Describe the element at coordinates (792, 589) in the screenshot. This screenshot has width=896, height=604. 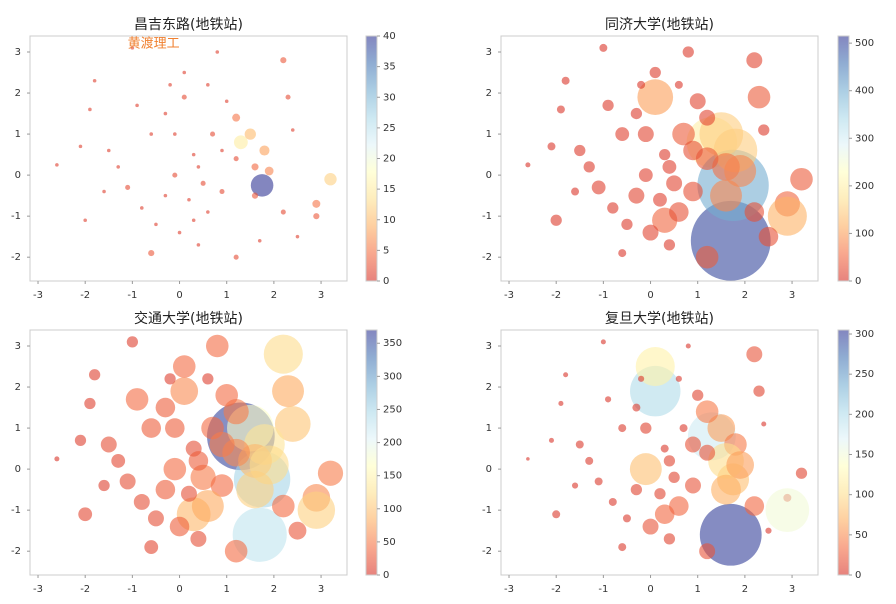
I see `x-tick-label: 3` at that location.